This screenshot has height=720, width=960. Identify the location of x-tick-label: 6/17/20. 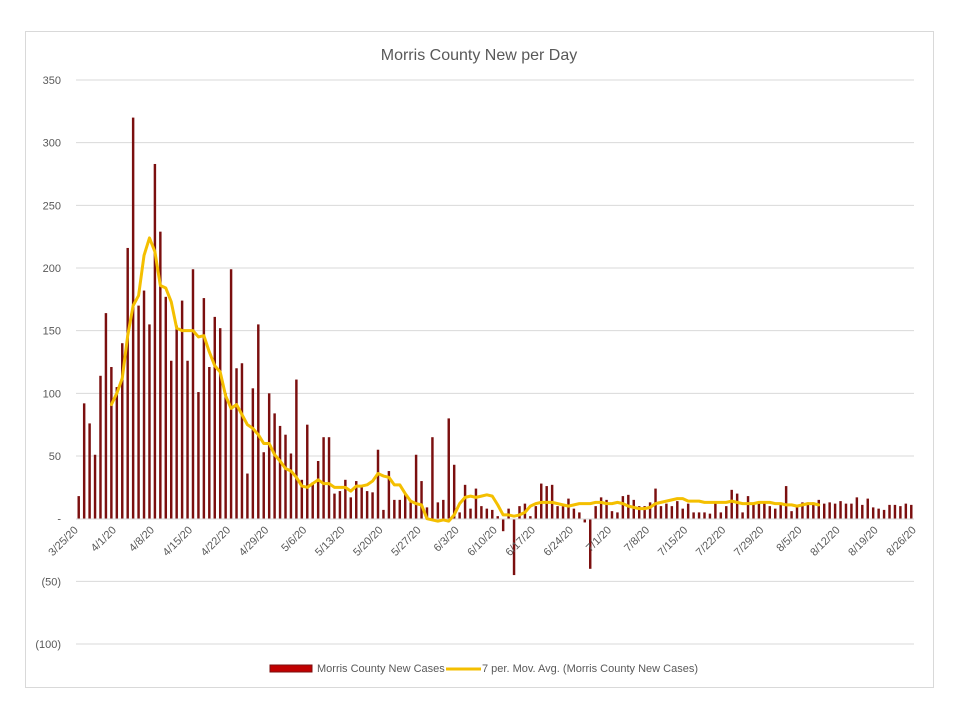
(520, 541).